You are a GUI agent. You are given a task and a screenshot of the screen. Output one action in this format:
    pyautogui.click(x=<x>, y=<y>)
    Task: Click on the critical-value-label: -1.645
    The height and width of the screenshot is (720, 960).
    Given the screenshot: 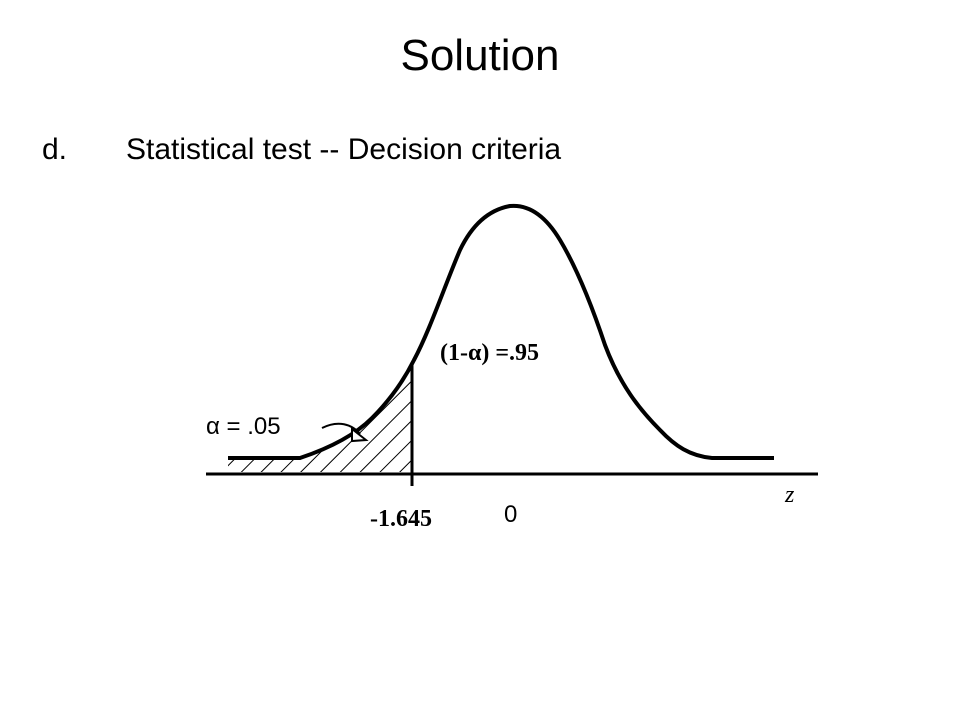 What is the action you would take?
    pyautogui.click(x=401, y=519)
    